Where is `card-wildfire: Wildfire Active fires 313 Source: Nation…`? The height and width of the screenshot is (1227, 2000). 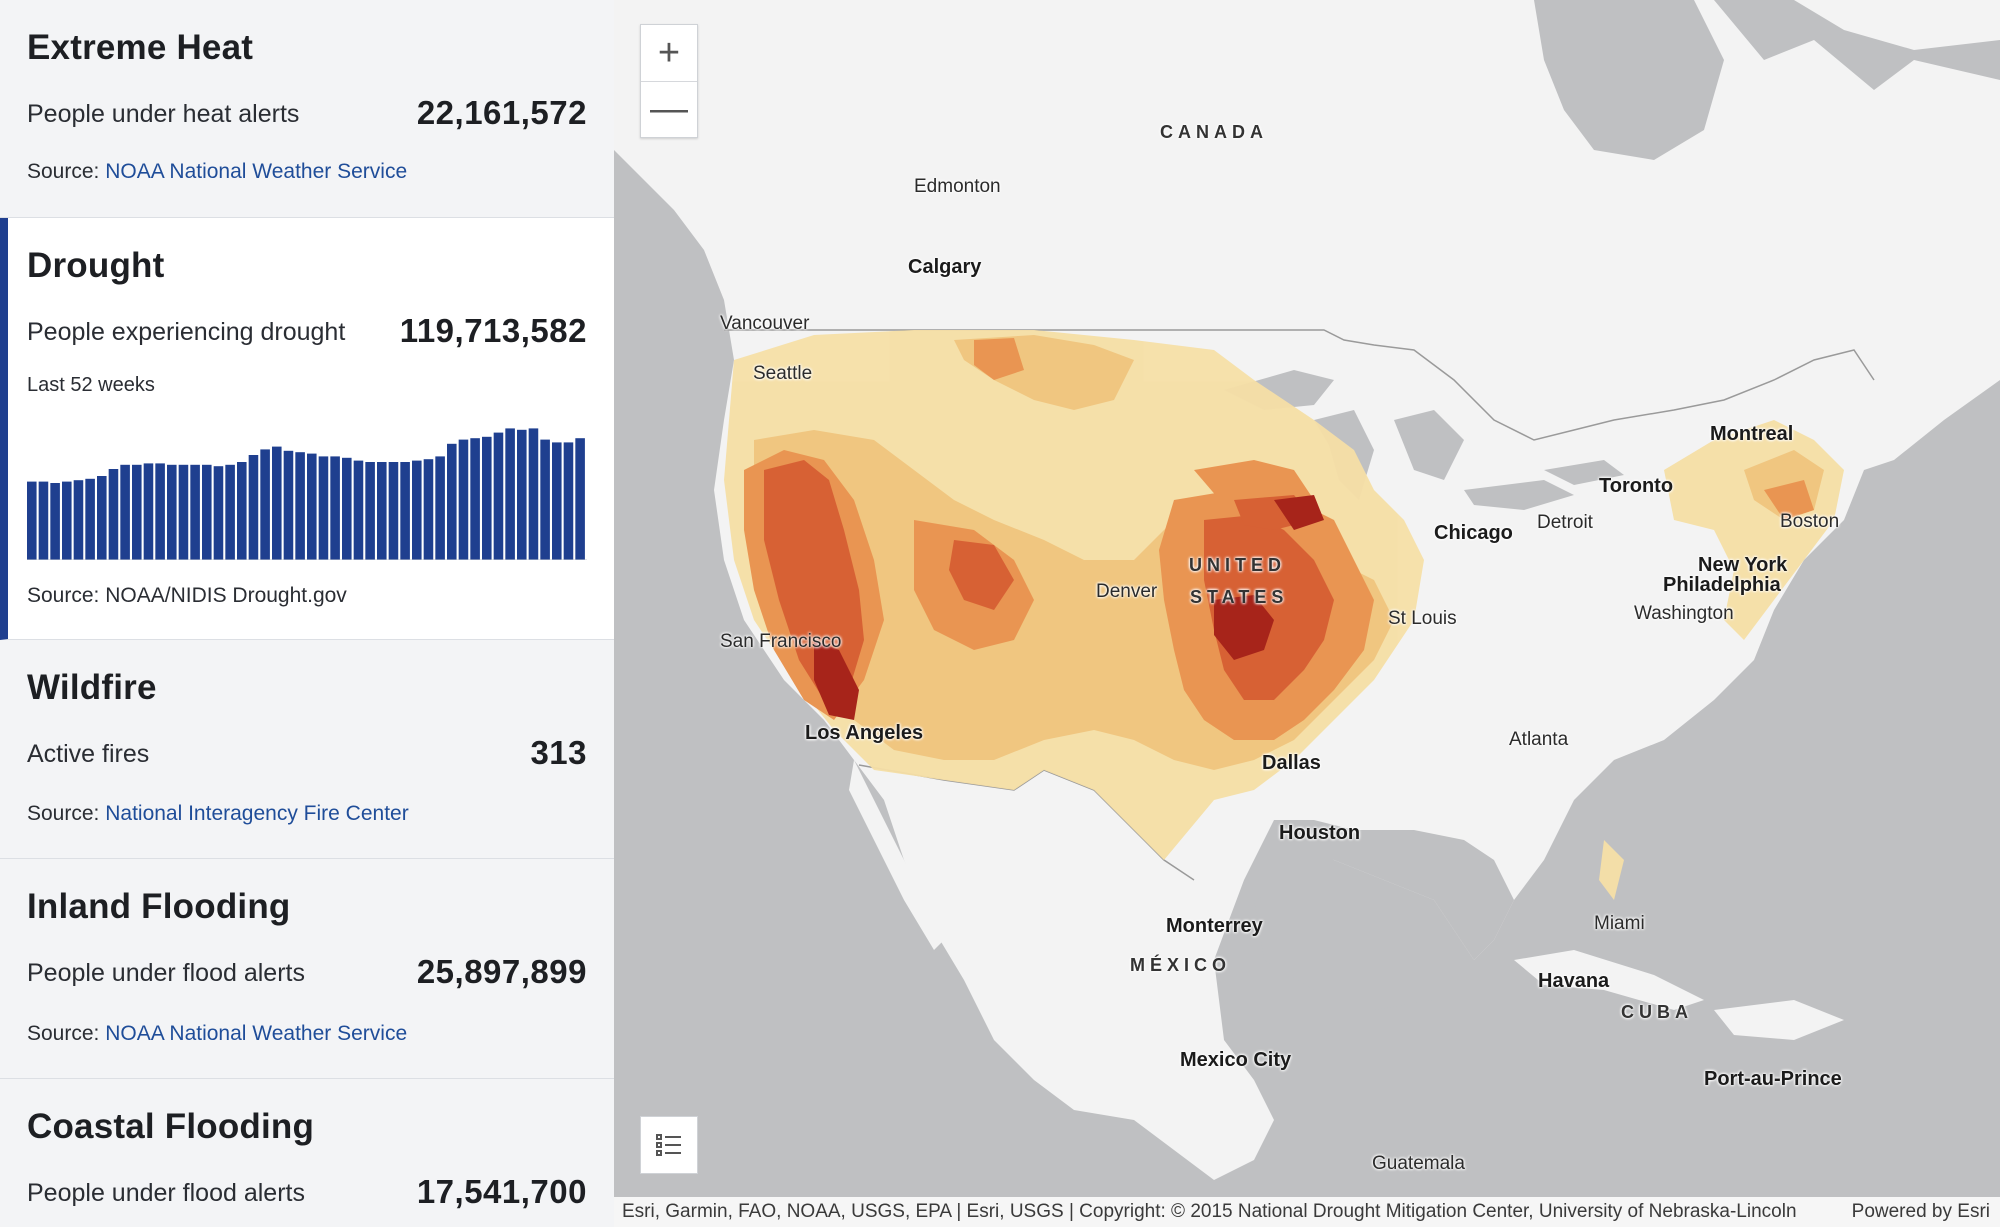
card-wildfire: Wildfire Active fires 313 Source: Nation… is located at coordinates (307, 749).